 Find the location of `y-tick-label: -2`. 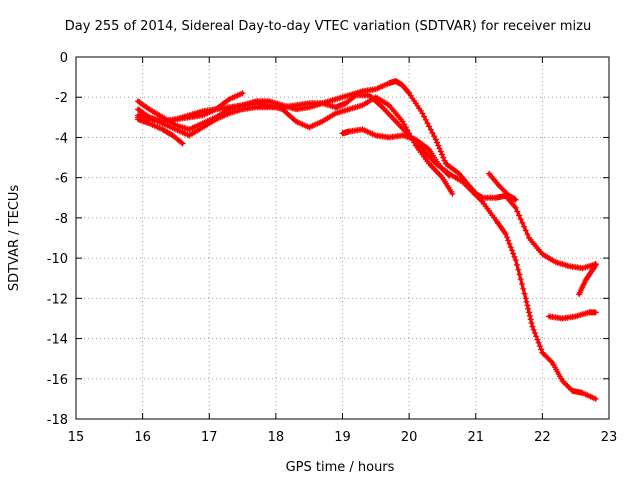

y-tick-label: -2 is located at coordinates (61, 98).